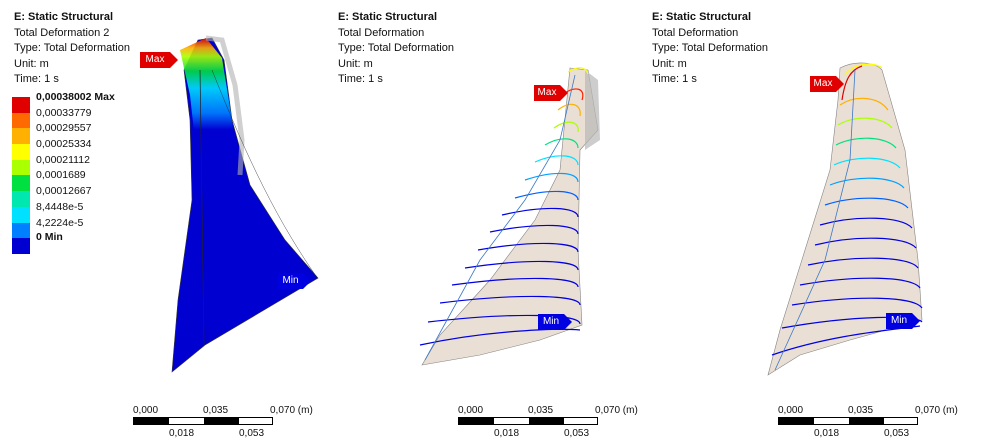  What do you see at coordinates (63, 159) in the screenshot?
I see `legend-label: 0,00021112` at bounding box center [63, 159].